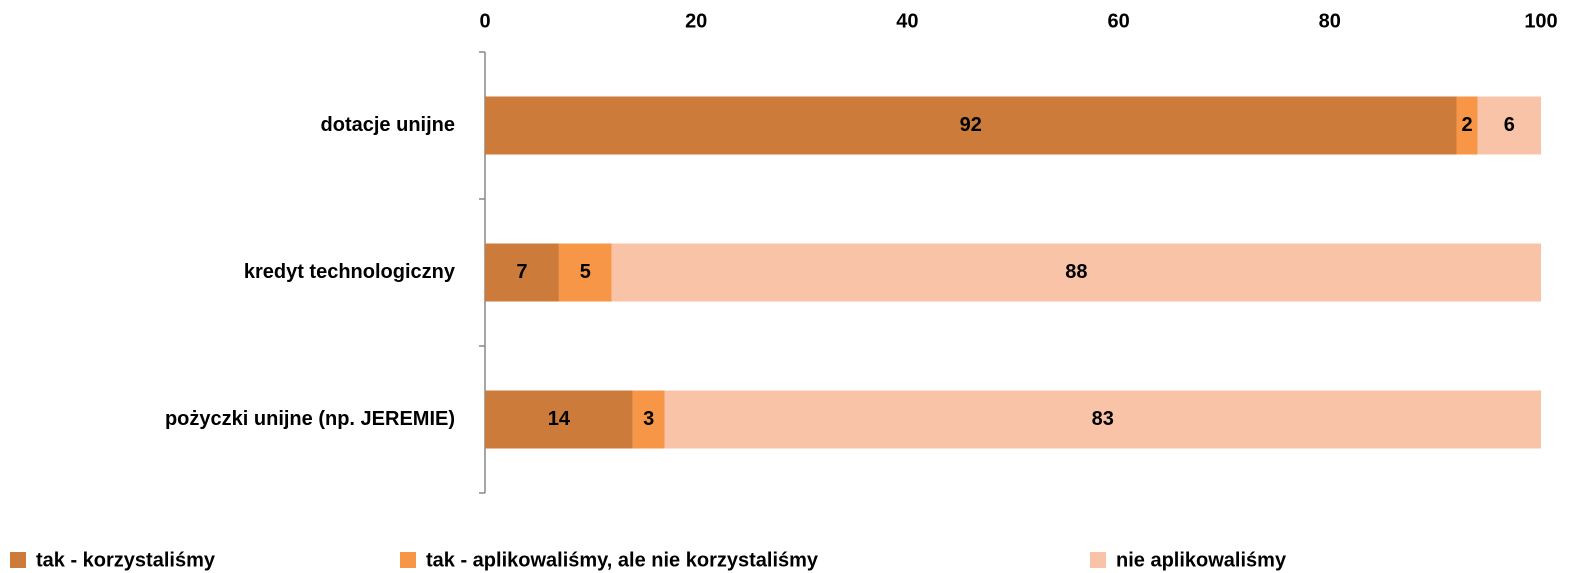 The image size is (1569, 573). I want to click on data-label: 5, so click(585, 272).